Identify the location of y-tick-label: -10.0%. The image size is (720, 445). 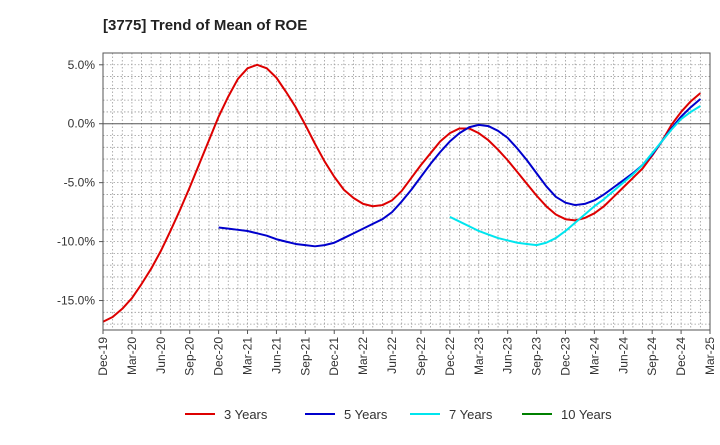
(76, 242).